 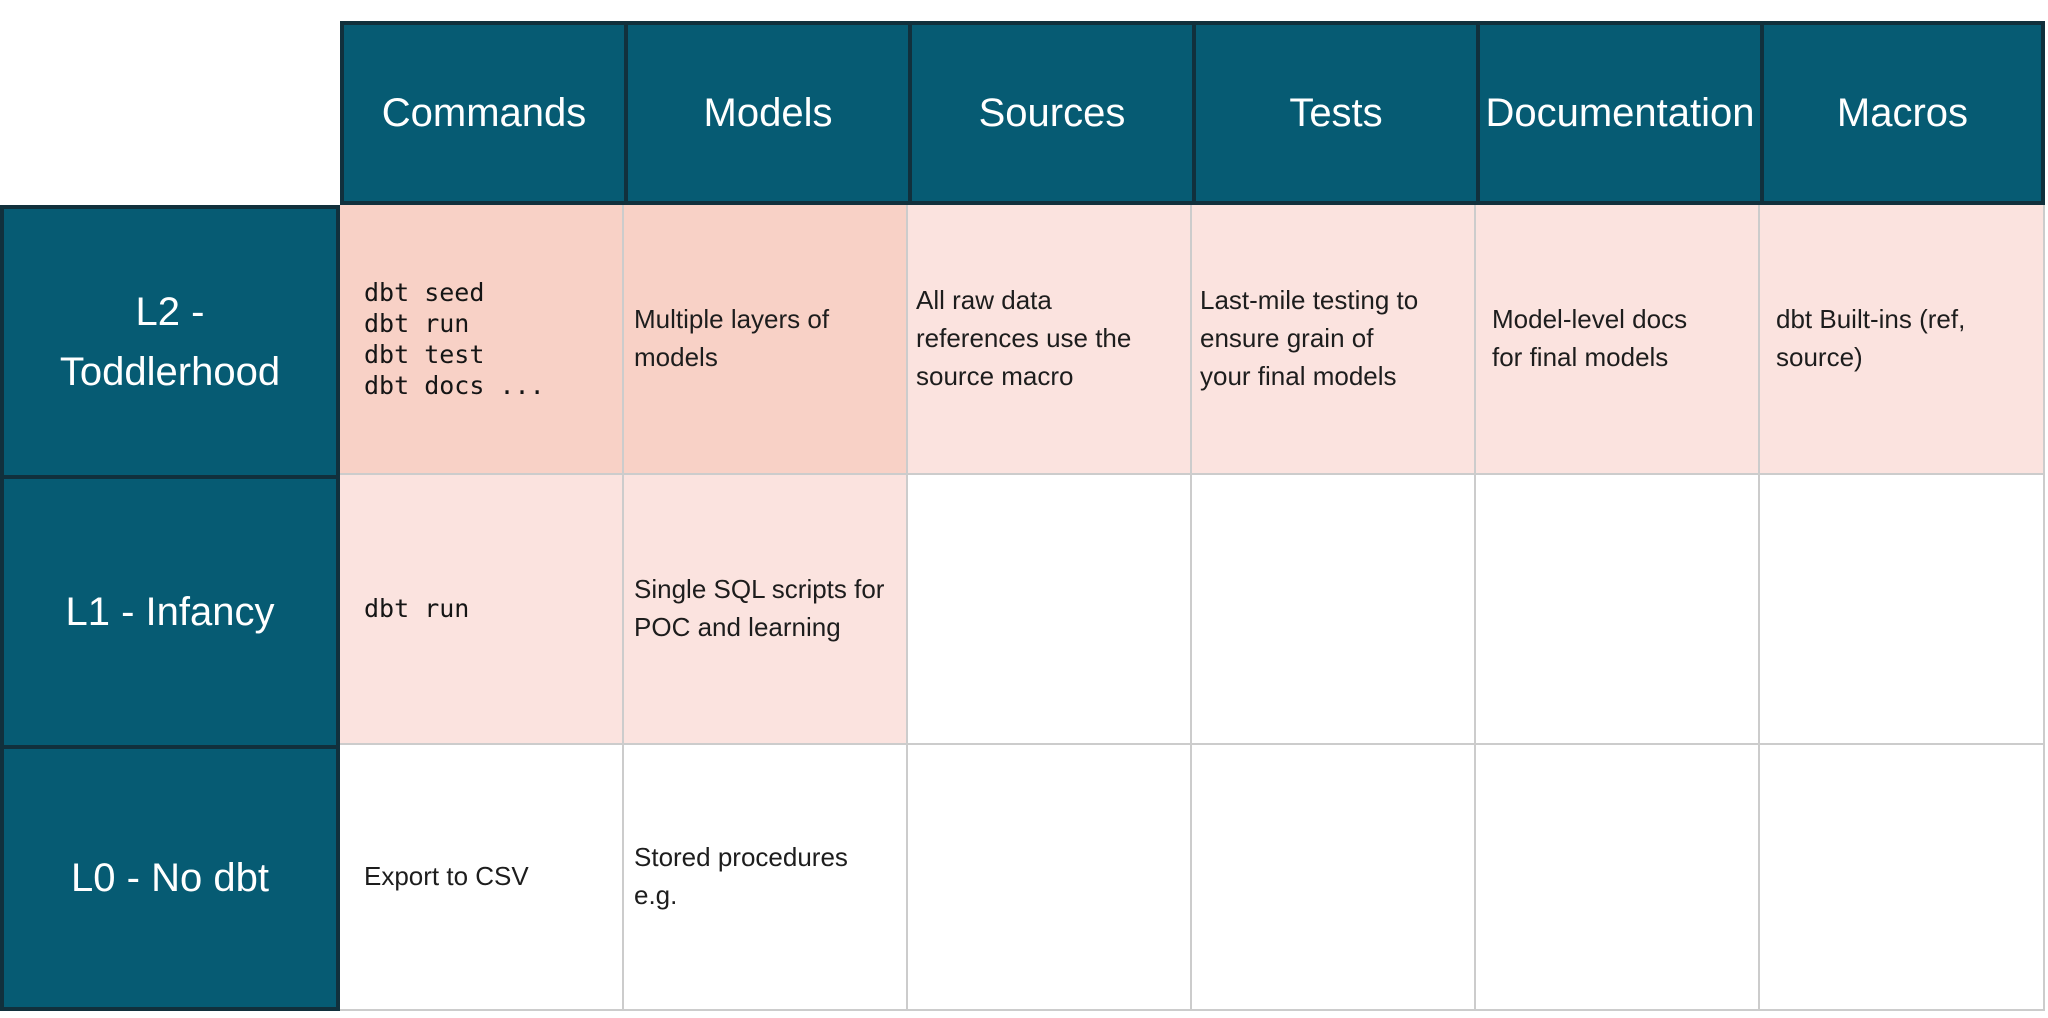 I want to click on cell-l0-tests, so click(x=1334, y=878).